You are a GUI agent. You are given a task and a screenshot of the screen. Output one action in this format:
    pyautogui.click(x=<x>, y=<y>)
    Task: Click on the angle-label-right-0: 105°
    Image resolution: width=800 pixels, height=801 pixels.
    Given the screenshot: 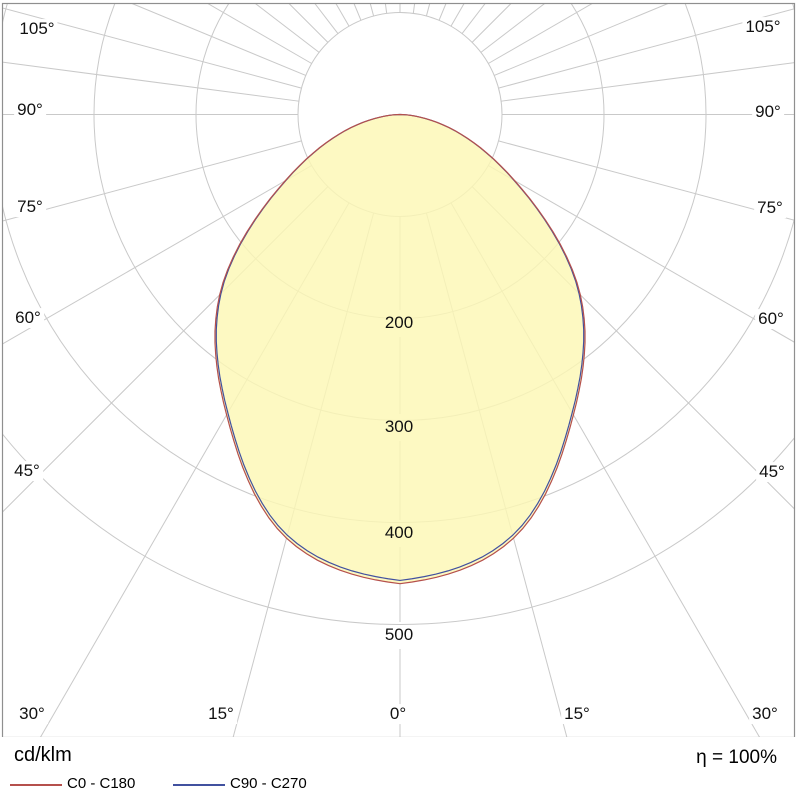 What is the action you would take?
    pyautogui.click(x=763, y=27)
    